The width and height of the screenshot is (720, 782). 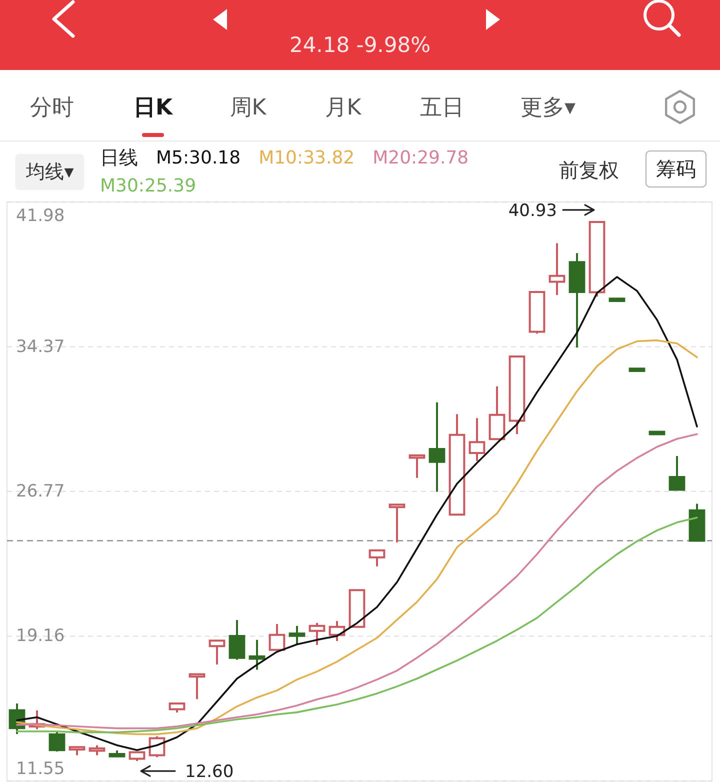 I want to click on text: M10:33.82, so click(x=306, y=158).